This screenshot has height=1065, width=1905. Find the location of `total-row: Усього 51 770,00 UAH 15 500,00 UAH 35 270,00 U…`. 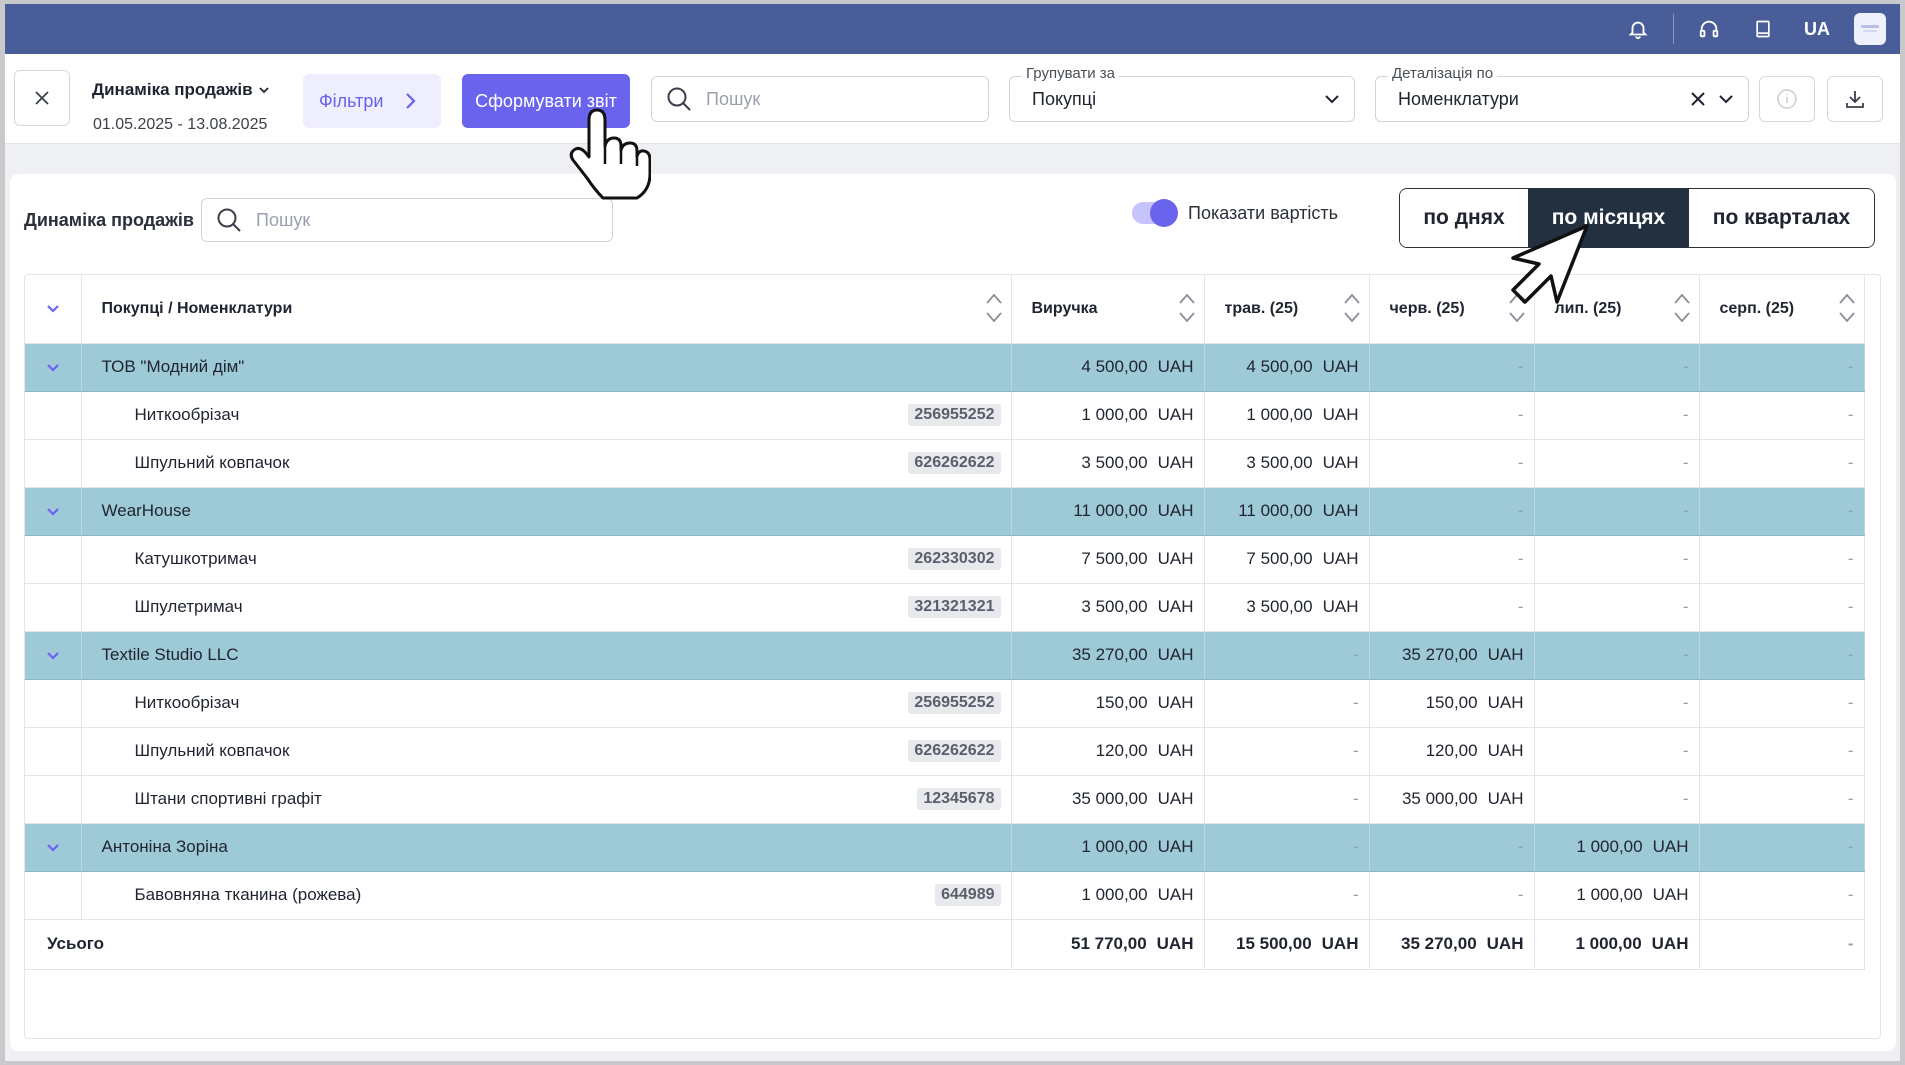

total-row: Усього 51 770,00 UAH 15 500,00 UAH 35 270,00 U… is located at coordinates (945, 944).